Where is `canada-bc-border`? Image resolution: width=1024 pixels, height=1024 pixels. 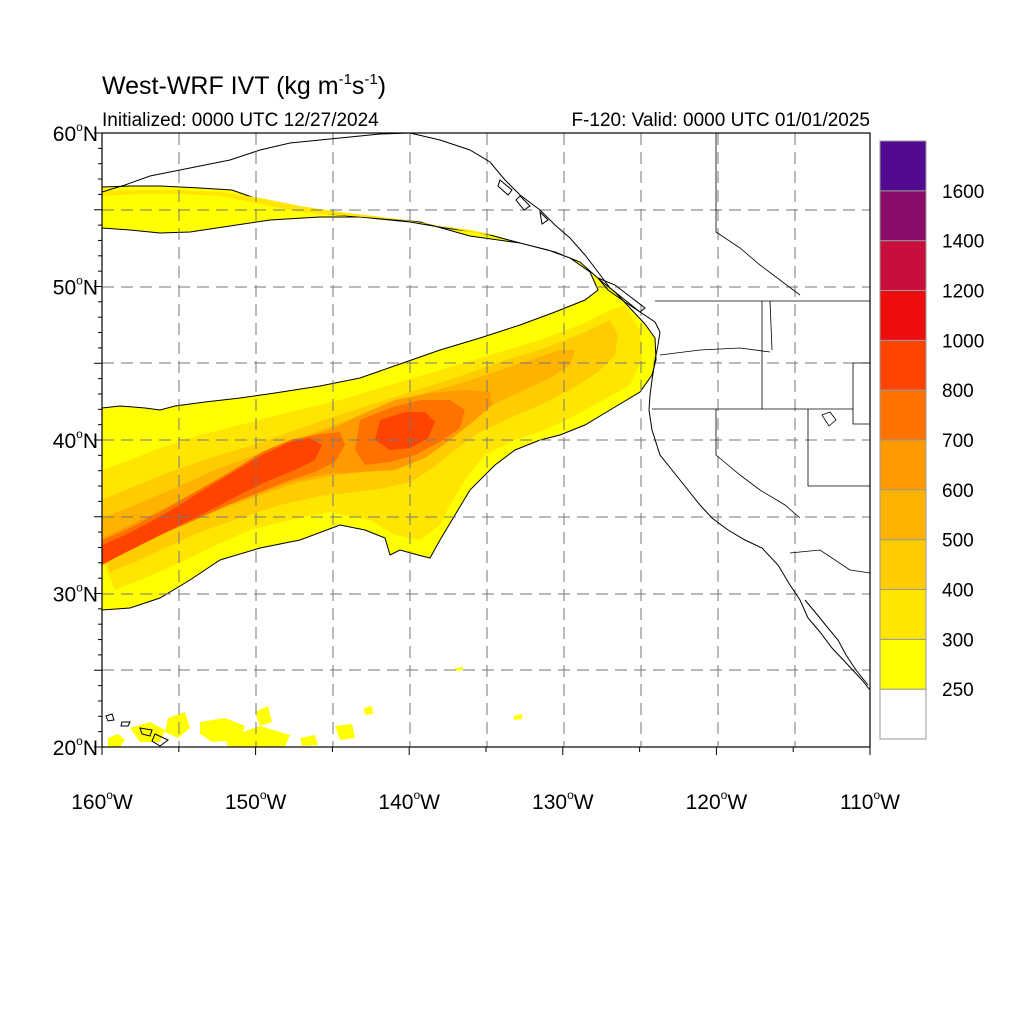 canada-bc-border is located at coordinates (758, 263).